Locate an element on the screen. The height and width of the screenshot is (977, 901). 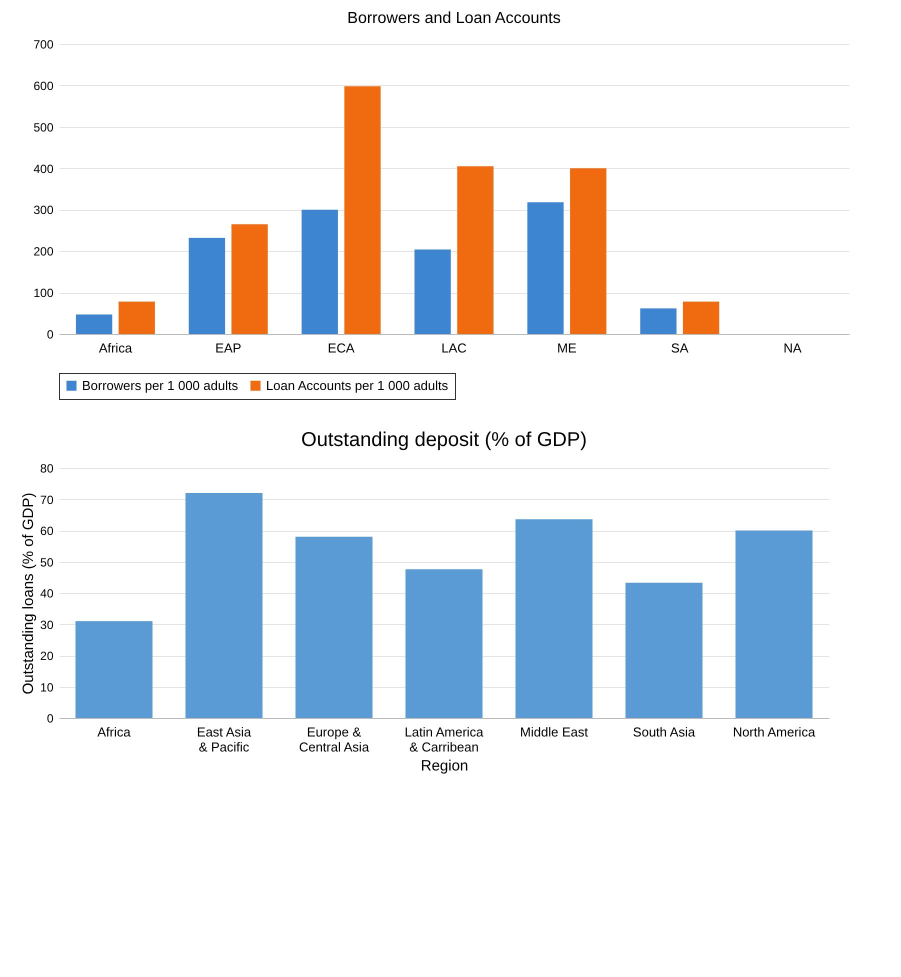
y-tick-label: 300 is located at coordinates (43, 210).